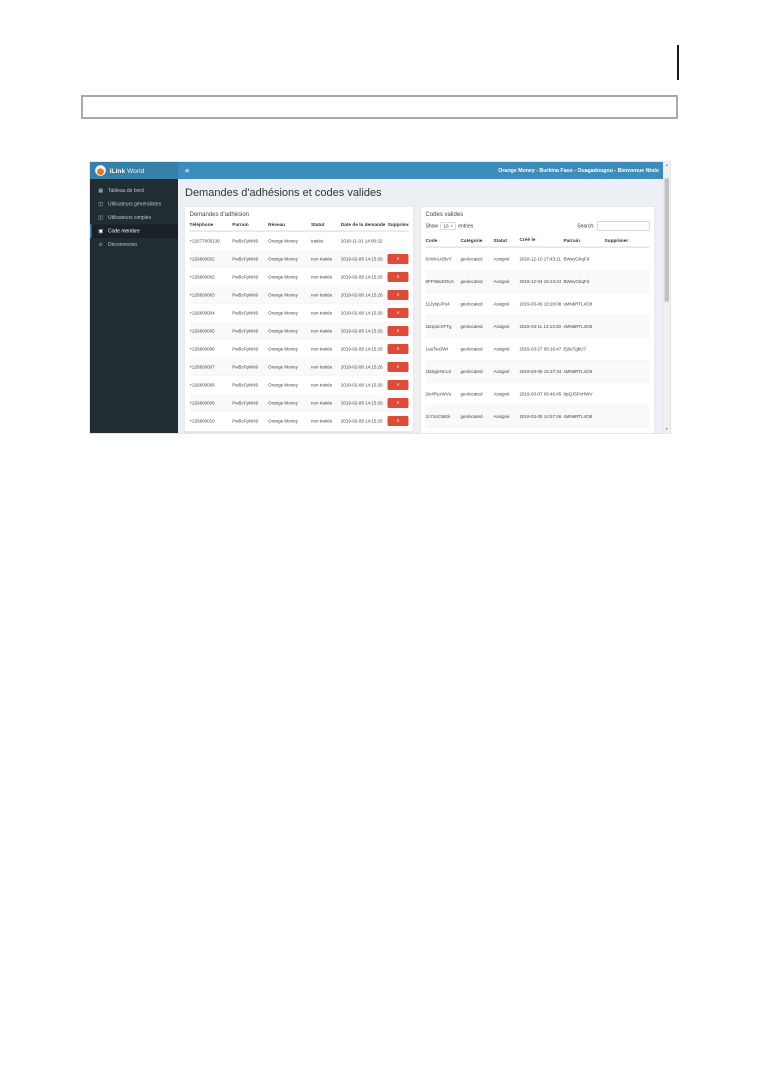 The image size is (761, 1075). I want to click on column-header: Téléphone, so click(201, 225).